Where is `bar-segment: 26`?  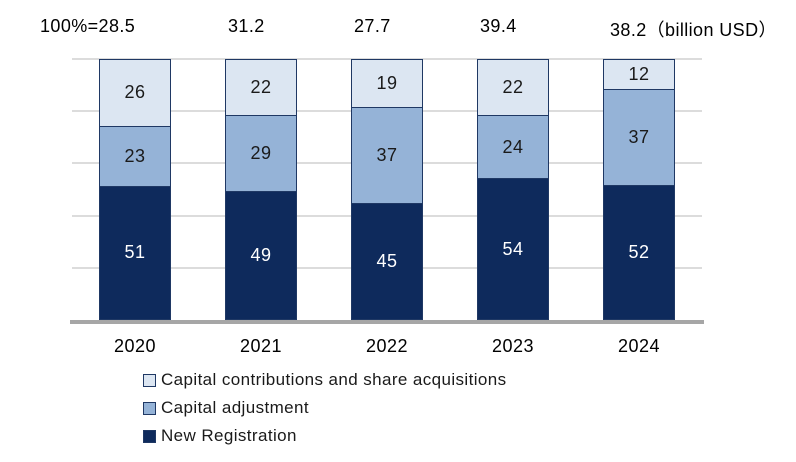
bar-segment: 26 is located at coordinates (135, 93).